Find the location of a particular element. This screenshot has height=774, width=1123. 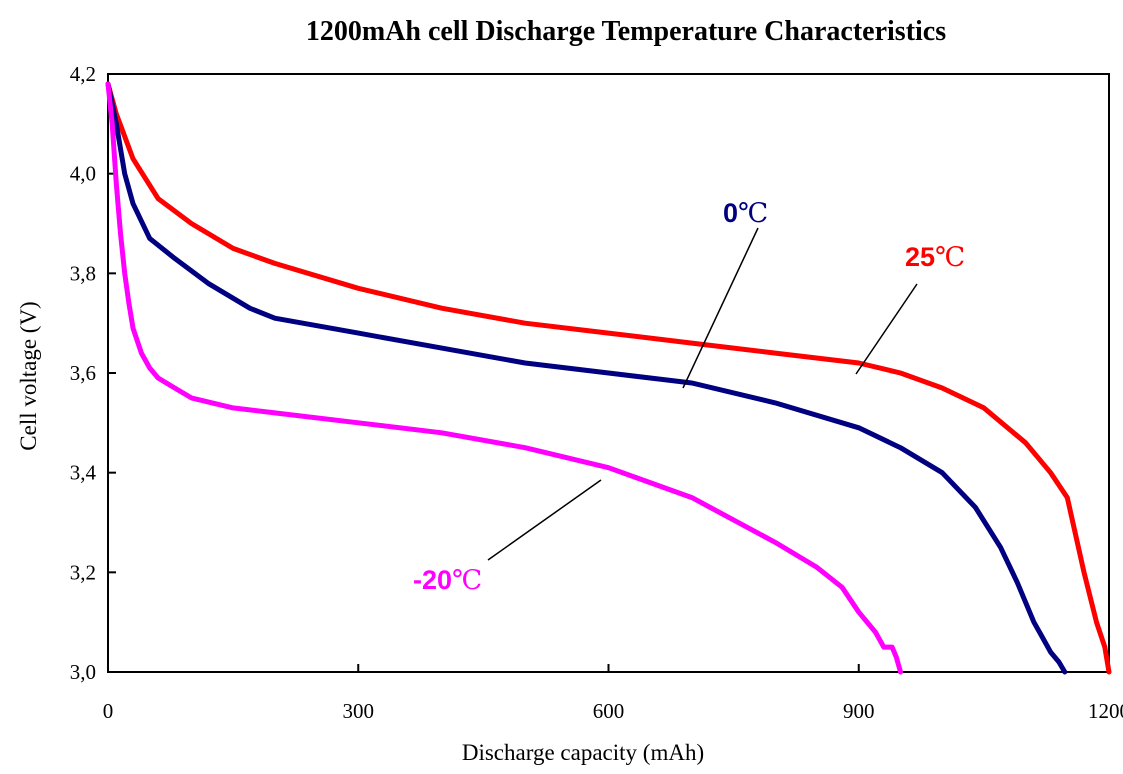

x-tick-label: 1200 is located at coordinates (1105, 711).